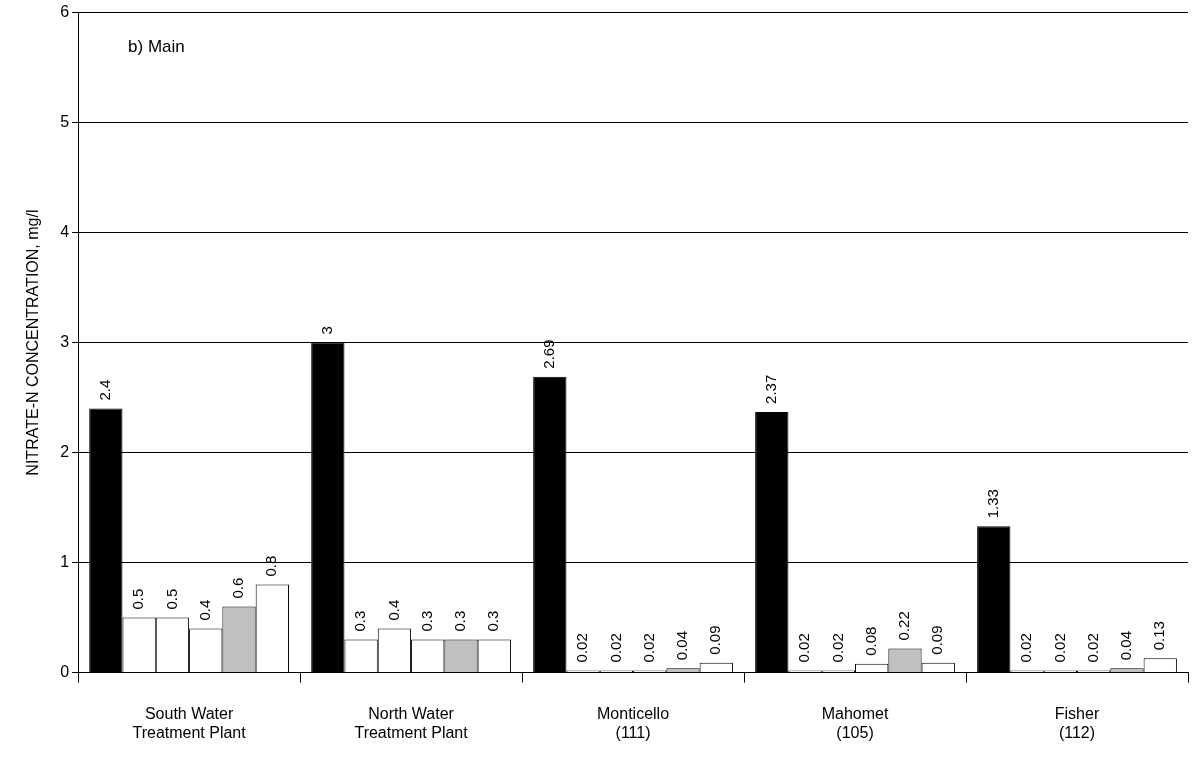  I want to click on x-tick-label: North Water Treatment Plant, so click(411, 722).